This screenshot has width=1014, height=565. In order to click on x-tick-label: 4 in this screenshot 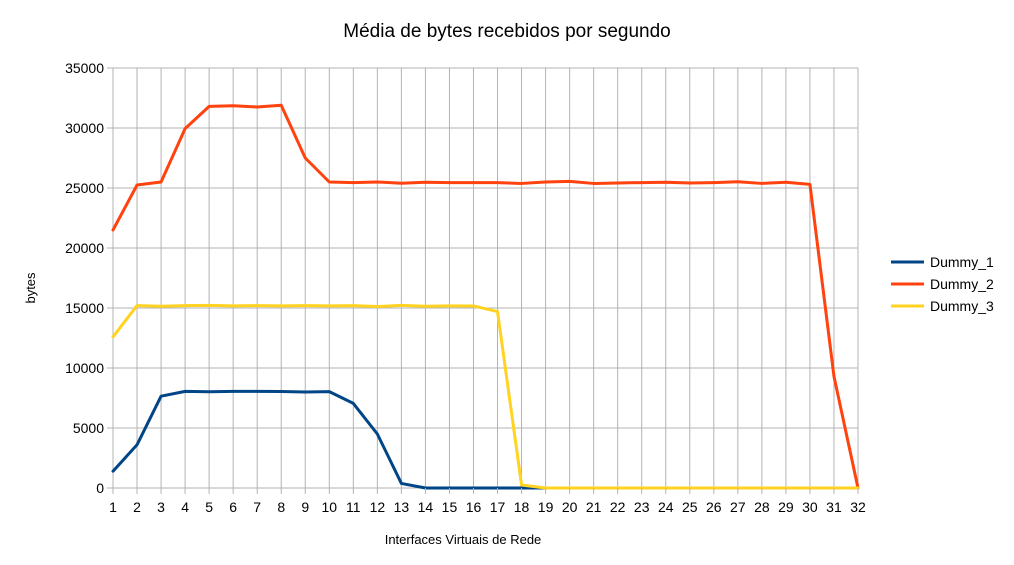, I will do `click(185, 507)`.